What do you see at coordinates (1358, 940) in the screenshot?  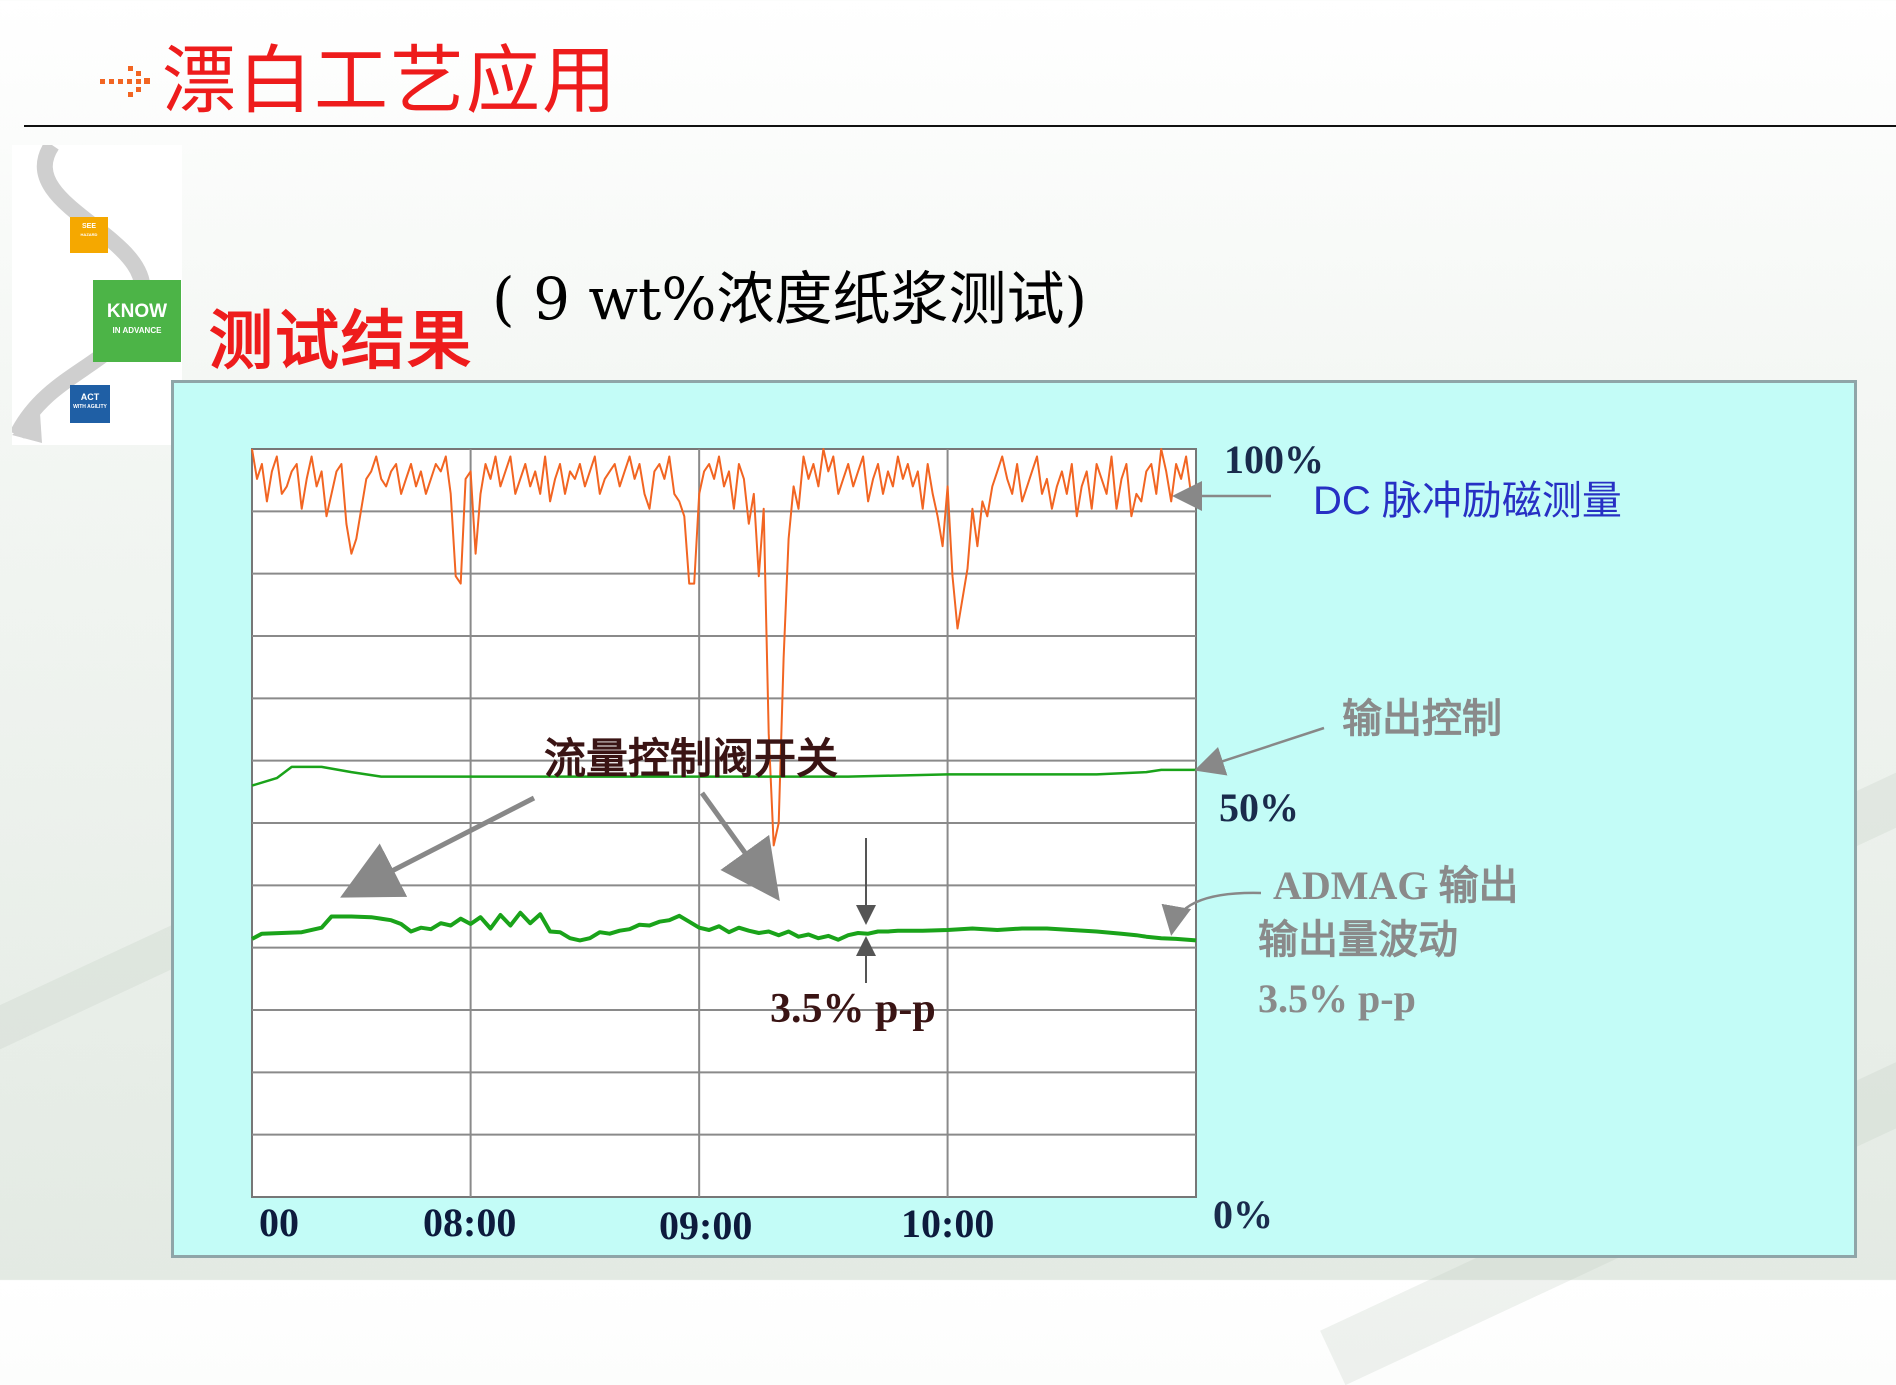 I see `admag-fluct-label: 输出量波动` at bounding box center [1358, 940].